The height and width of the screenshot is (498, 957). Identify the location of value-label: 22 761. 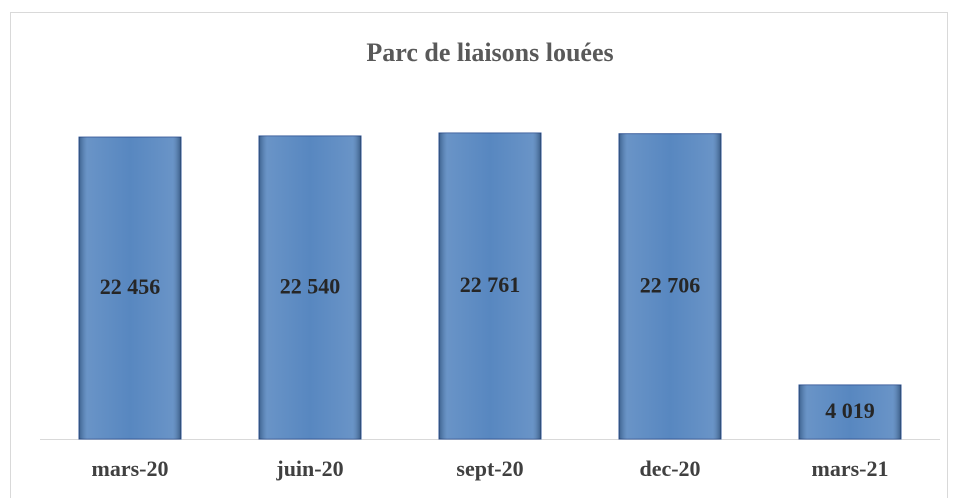
(490, 284).